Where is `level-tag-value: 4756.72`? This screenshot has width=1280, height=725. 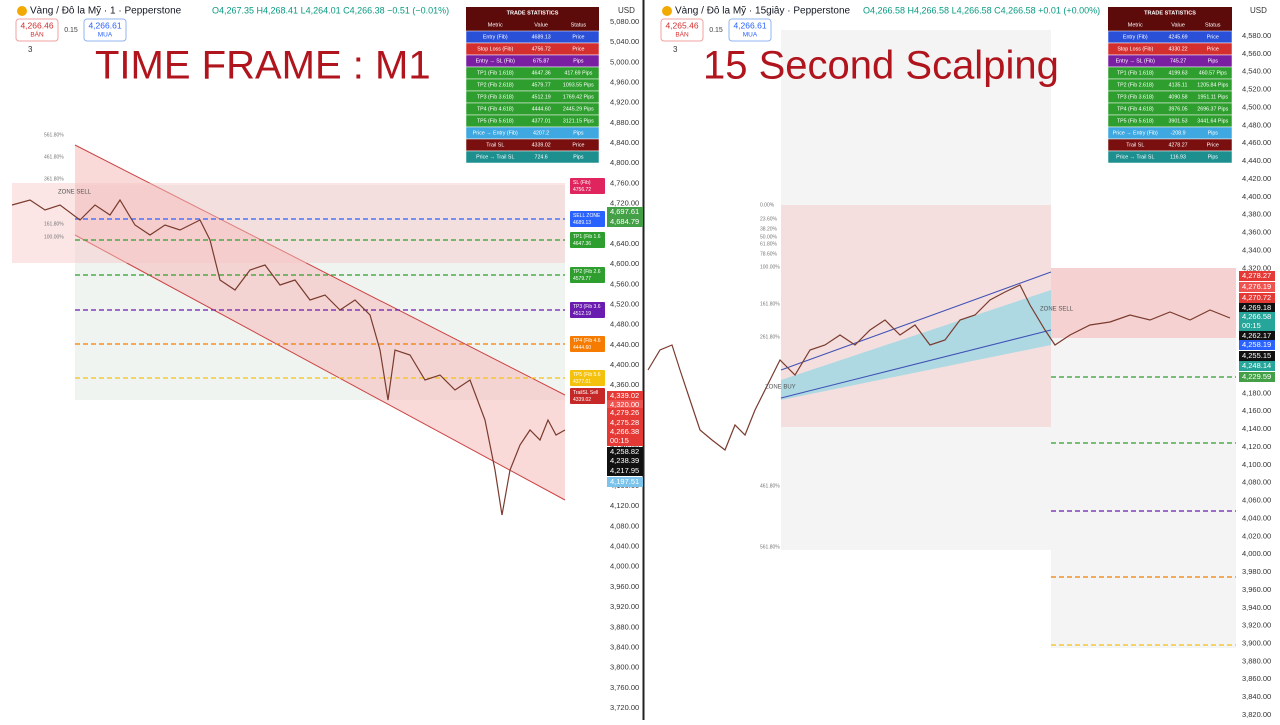 level-tag-value: 4756.72 is located at coordinates (582, 190).